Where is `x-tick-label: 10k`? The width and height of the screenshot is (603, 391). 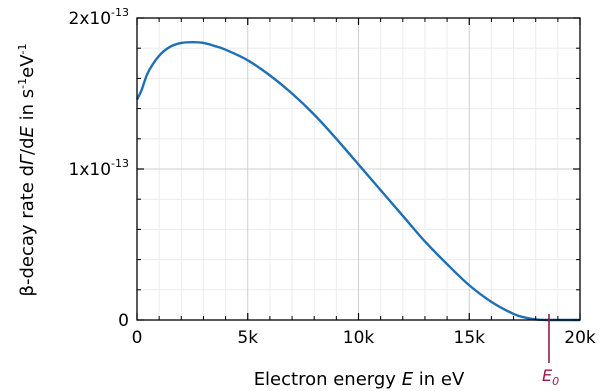 x-tick-label: 10k is located at coordinates (359, 338).